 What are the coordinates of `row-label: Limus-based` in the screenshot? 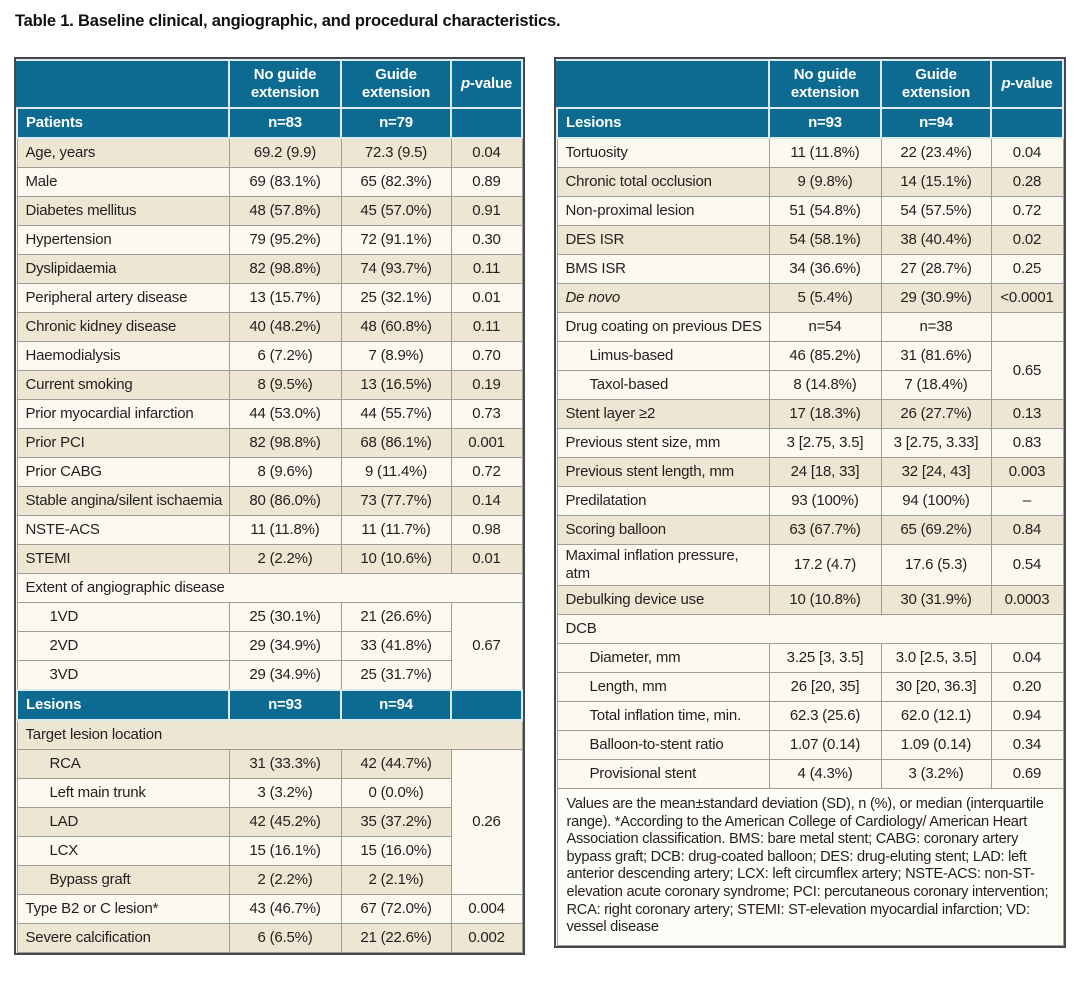 It's located at (663, 356).